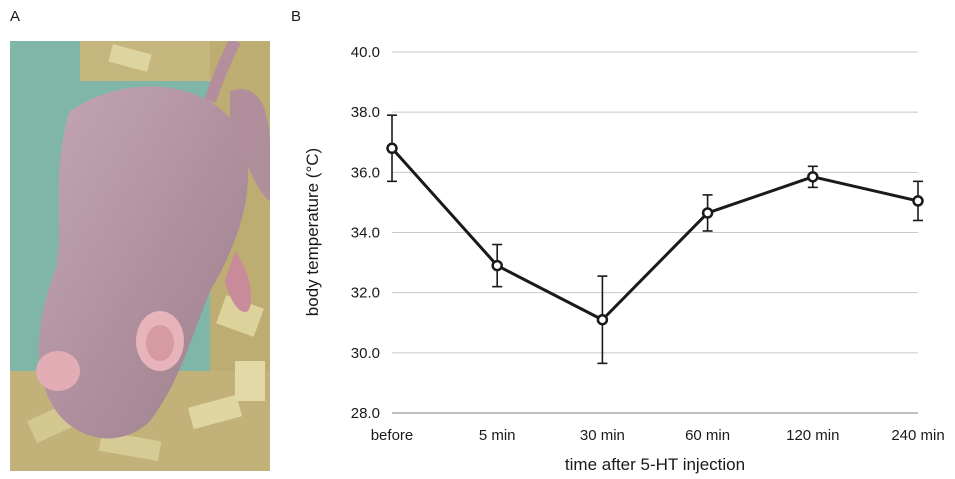 The image size is (955, 479). I want to click on panel-label-b: B, so click(296, 16).